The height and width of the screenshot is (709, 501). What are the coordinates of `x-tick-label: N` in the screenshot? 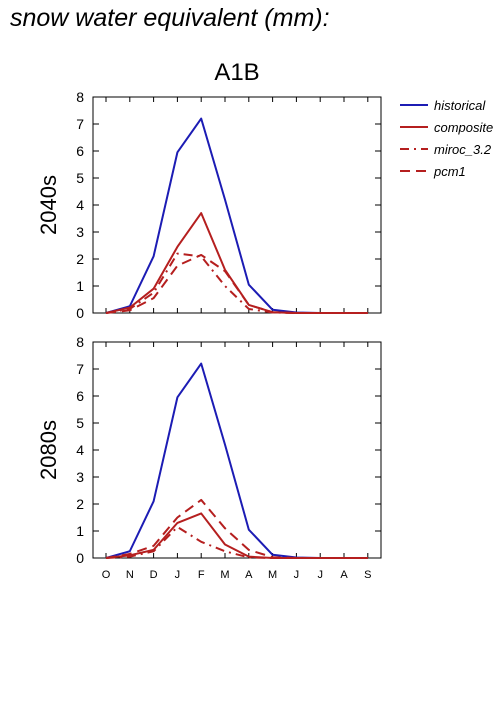 It's located at (130, 575).